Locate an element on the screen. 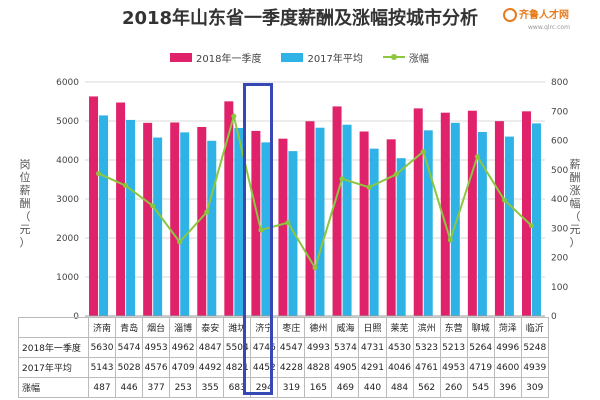  table-cell: 545 is located at coordinates (480, 387).